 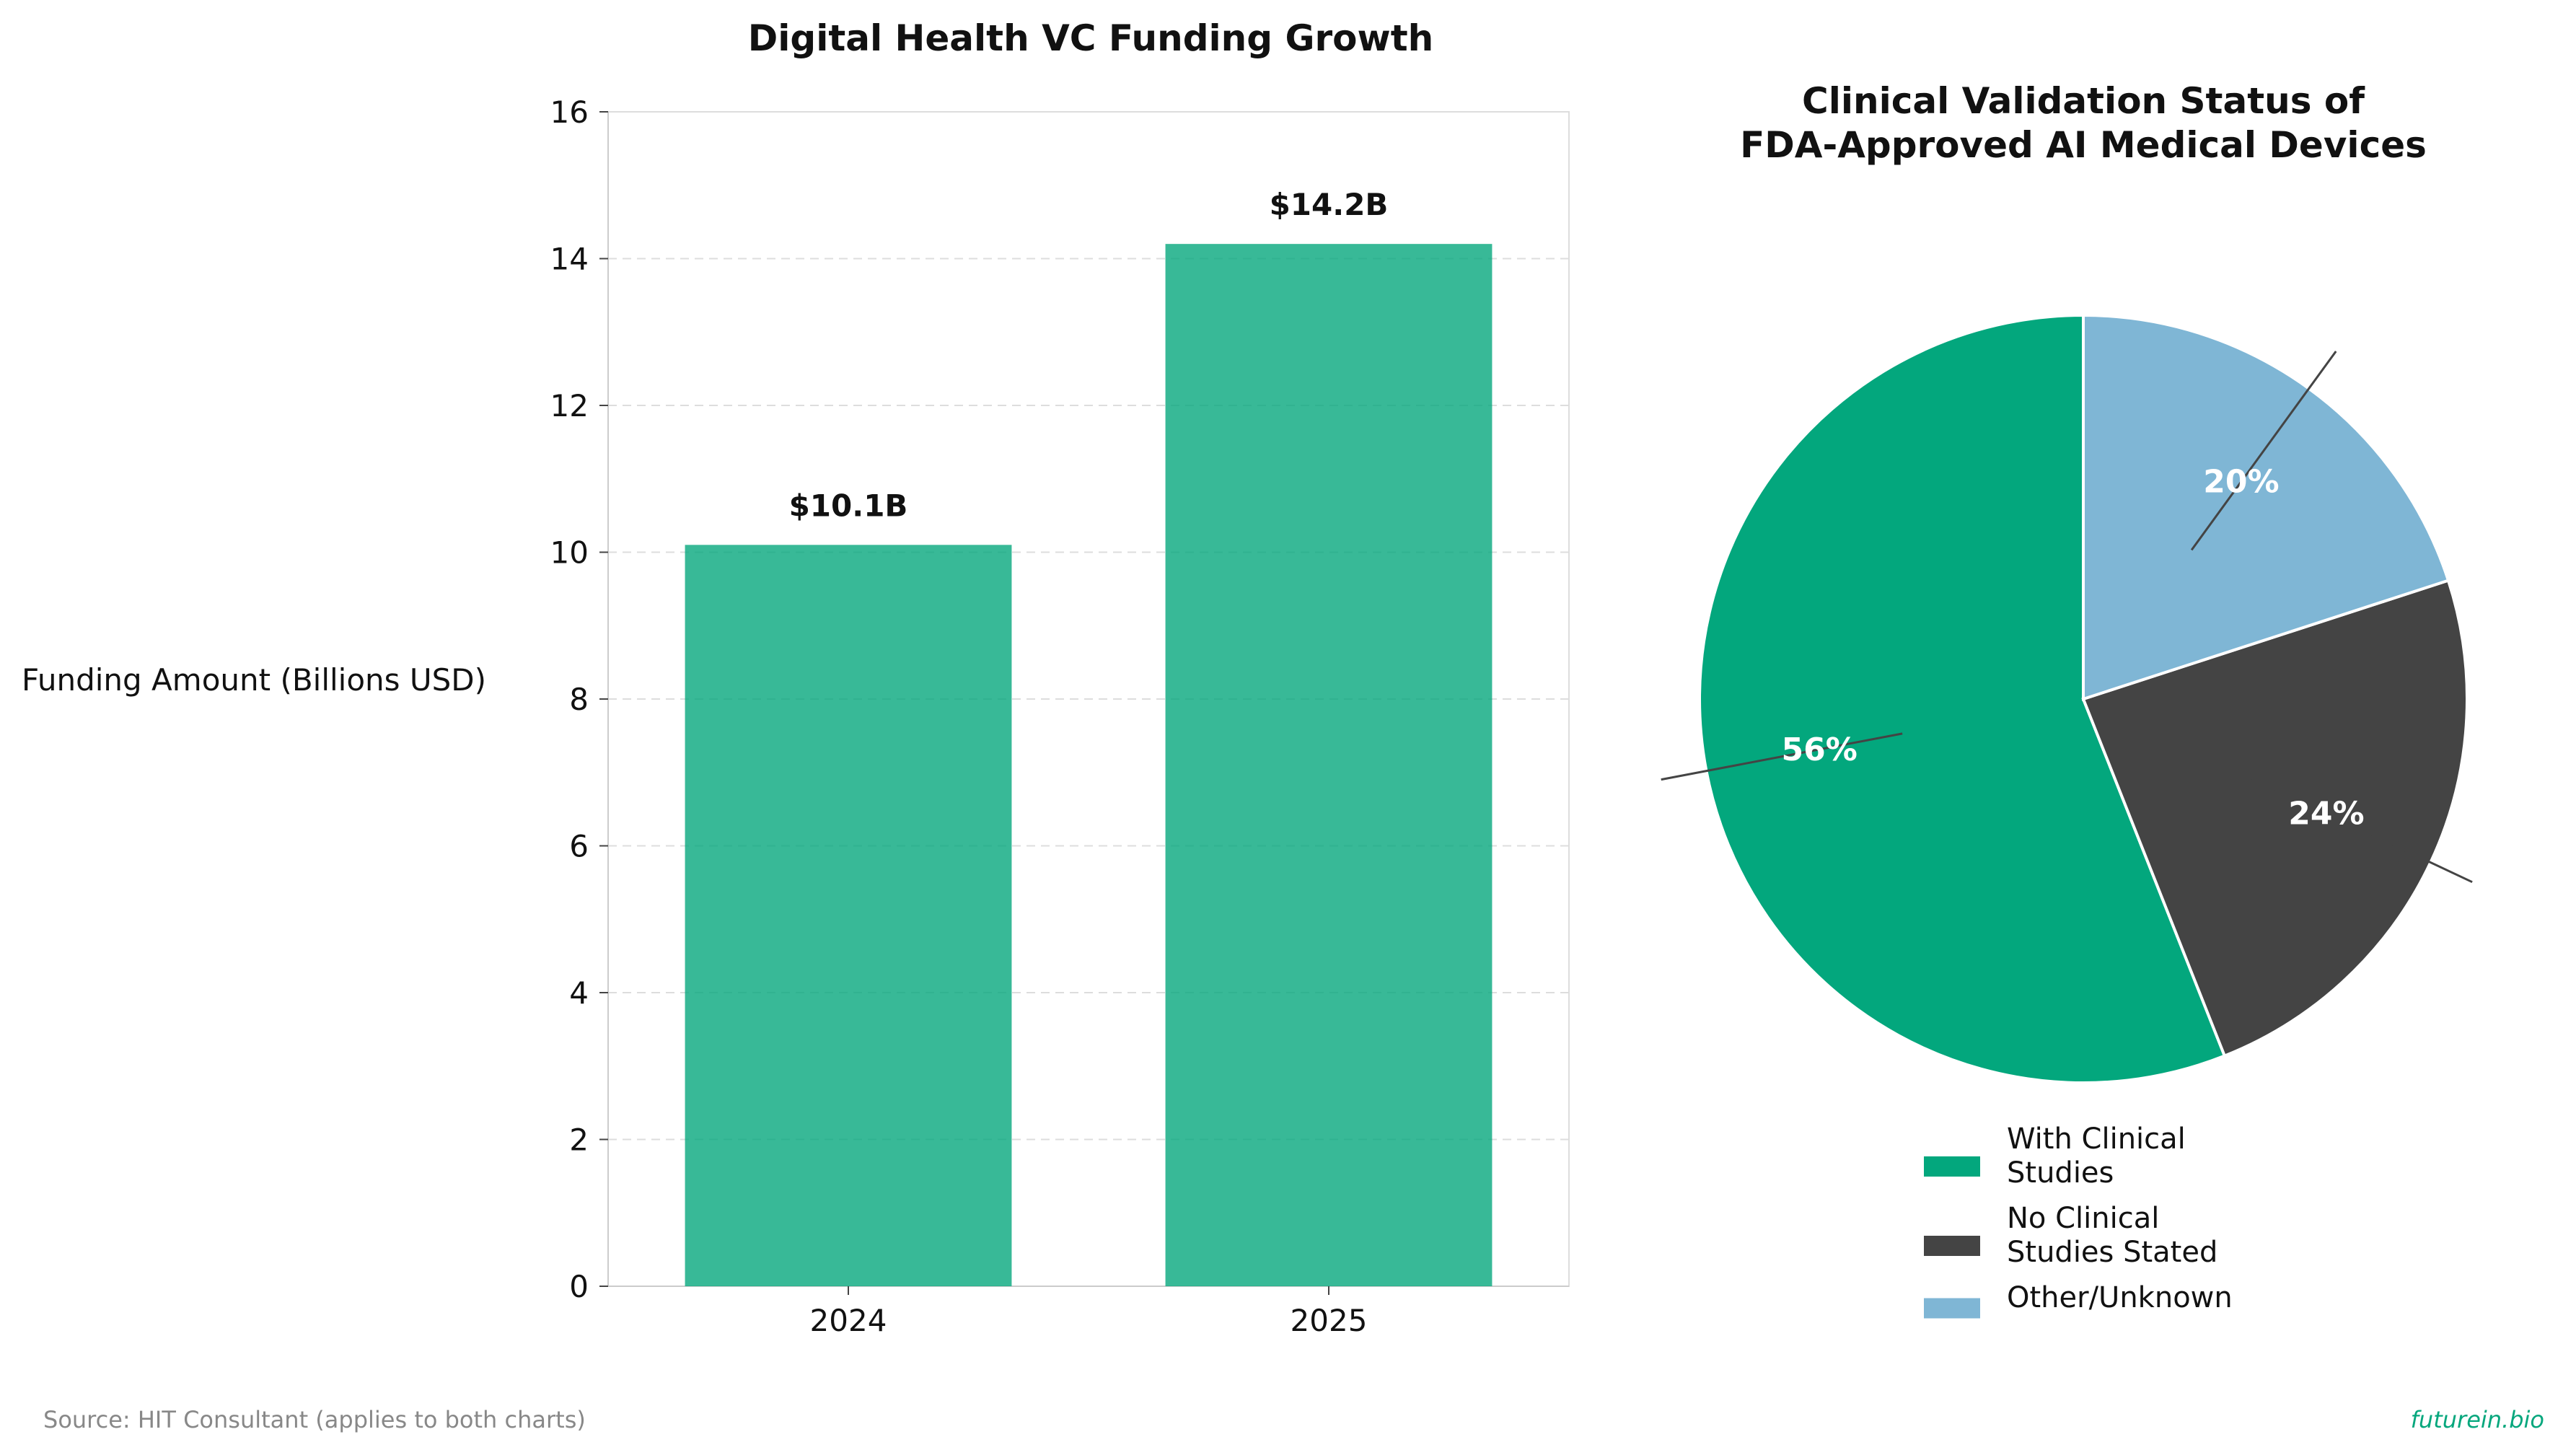 I want to click on y-ticks: 0 2 4 6 8 10 12 14 16, so click(x=579, y=700).